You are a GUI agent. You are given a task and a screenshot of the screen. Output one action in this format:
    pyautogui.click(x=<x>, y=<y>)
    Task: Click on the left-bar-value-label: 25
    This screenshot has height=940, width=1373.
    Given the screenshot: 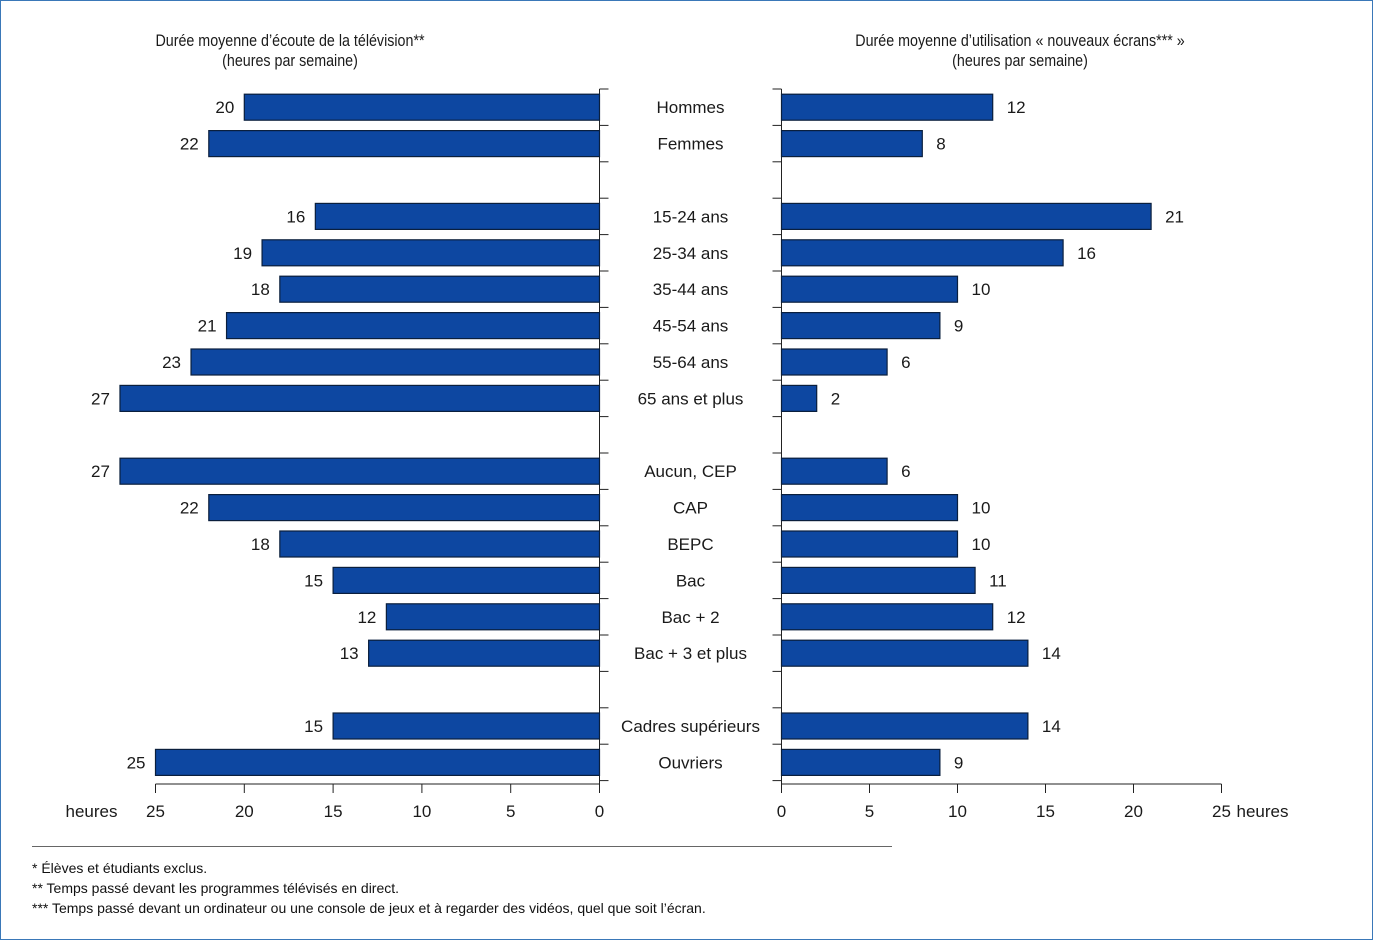 What is the action you would take?
    pyautogui.click(x=136, y=762)
    